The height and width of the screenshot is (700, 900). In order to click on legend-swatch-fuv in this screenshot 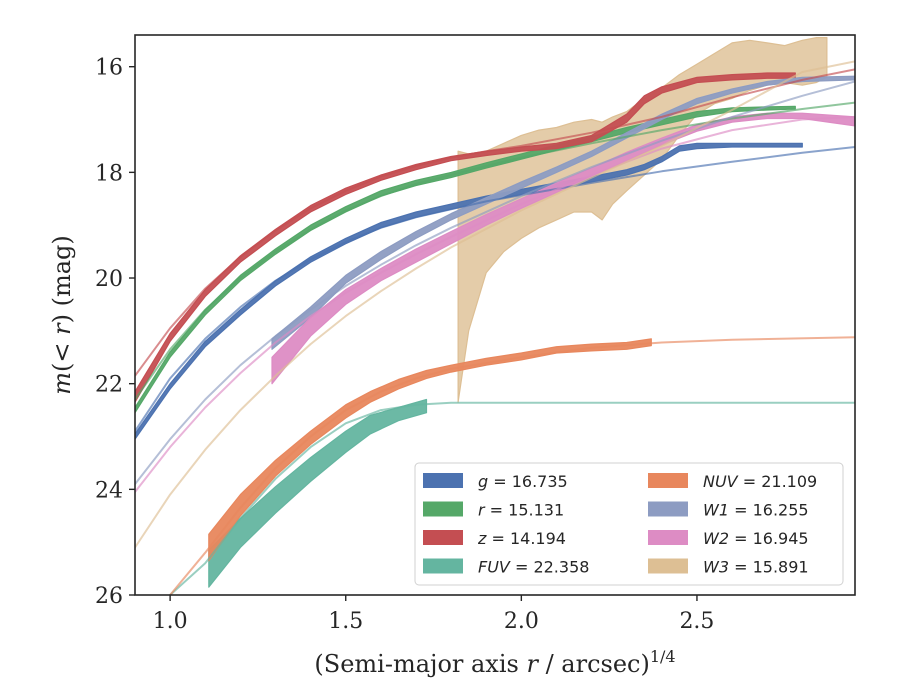, I will do `click(443, 566)`.